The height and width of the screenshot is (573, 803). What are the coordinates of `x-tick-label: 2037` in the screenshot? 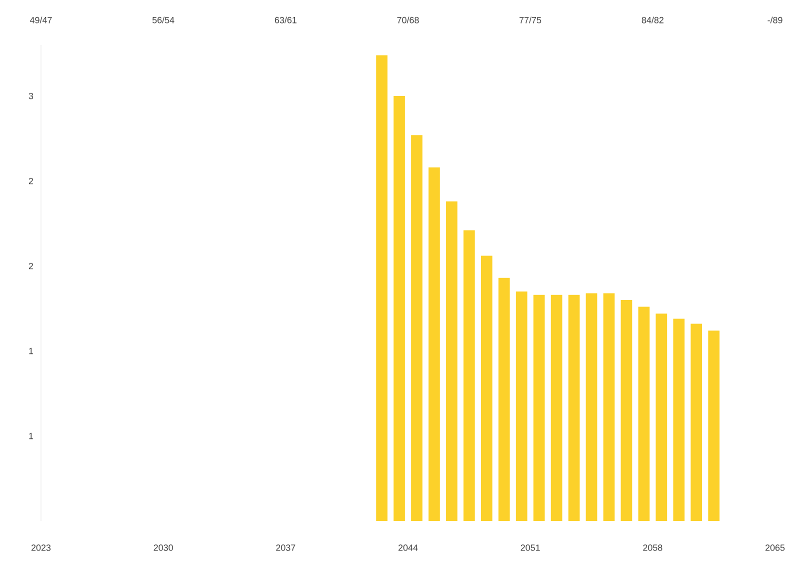 It's located at (286, 547).